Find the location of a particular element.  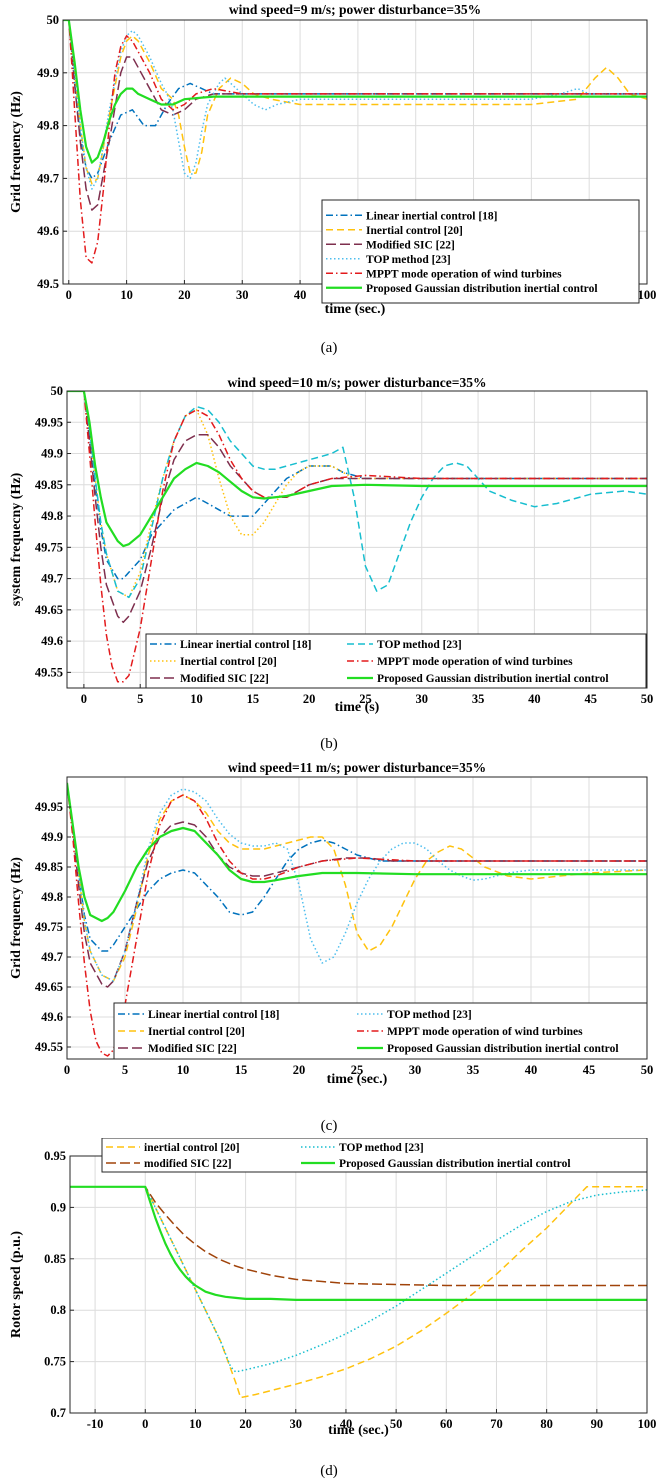

c0-title: wind speed=9 m/s; power disturbance=35% is located at coordinates (355, 9).